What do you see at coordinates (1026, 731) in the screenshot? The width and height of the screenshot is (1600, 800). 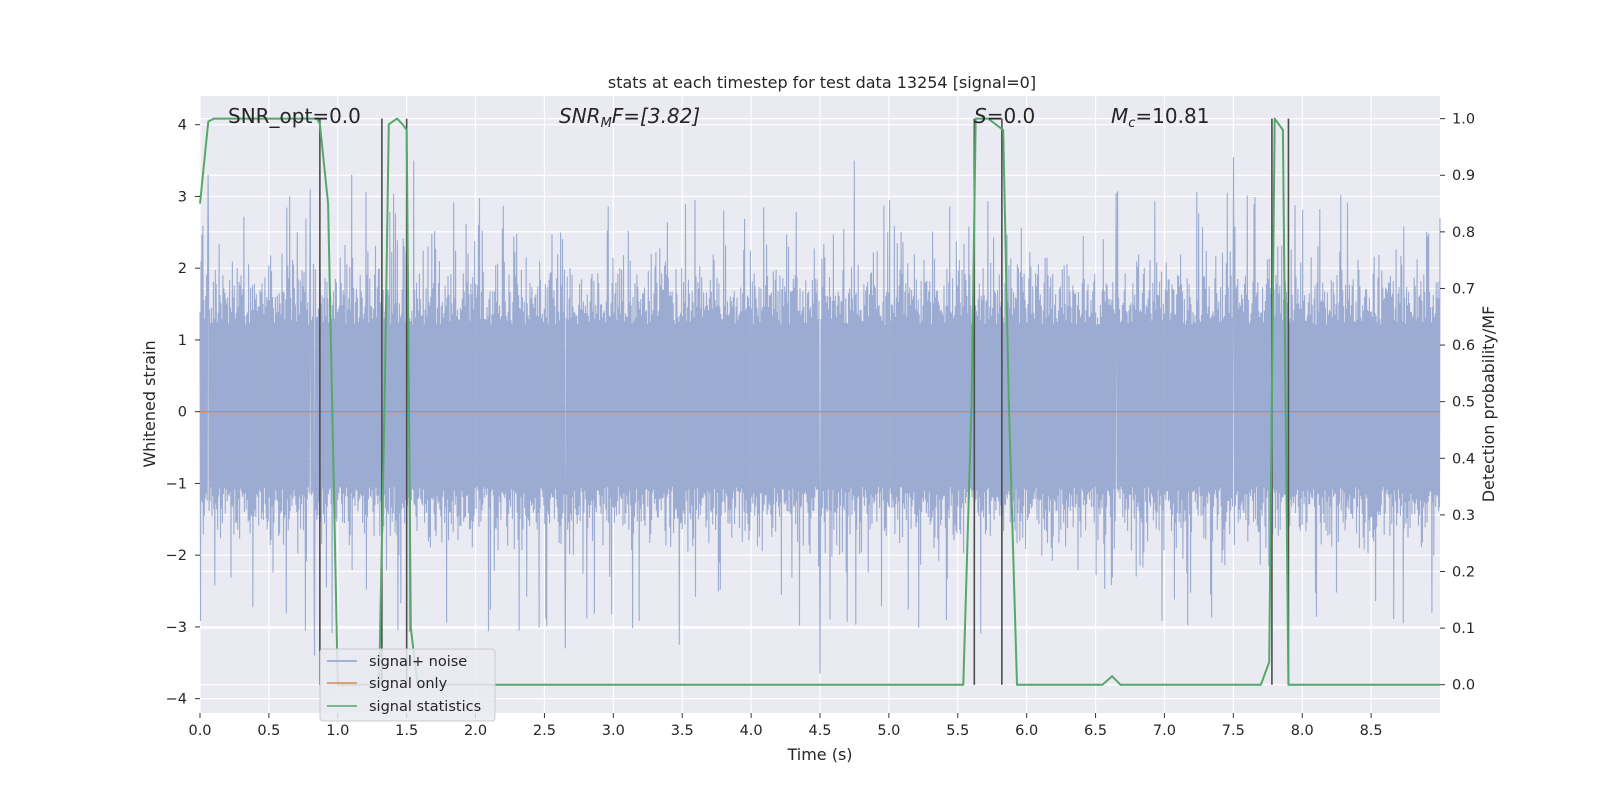 I see `x-tick-label: 6.0` at bounding box center [1026, 731].